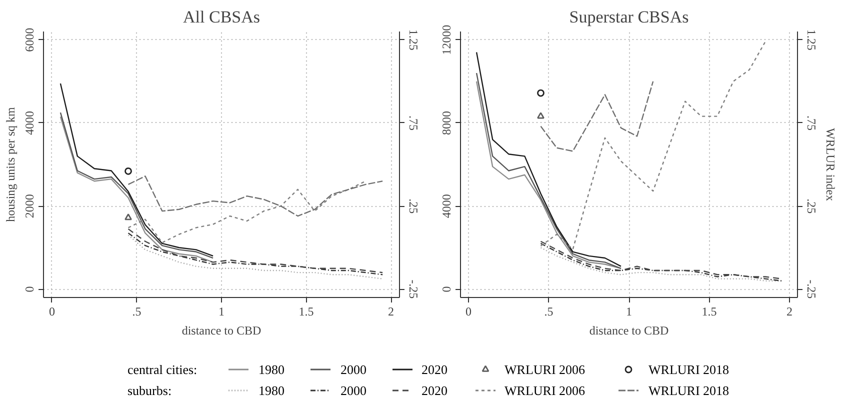 The width and height of the screenshot is (841, 407). I want to click on chart-title: All CBSAs, so click(221, 17).